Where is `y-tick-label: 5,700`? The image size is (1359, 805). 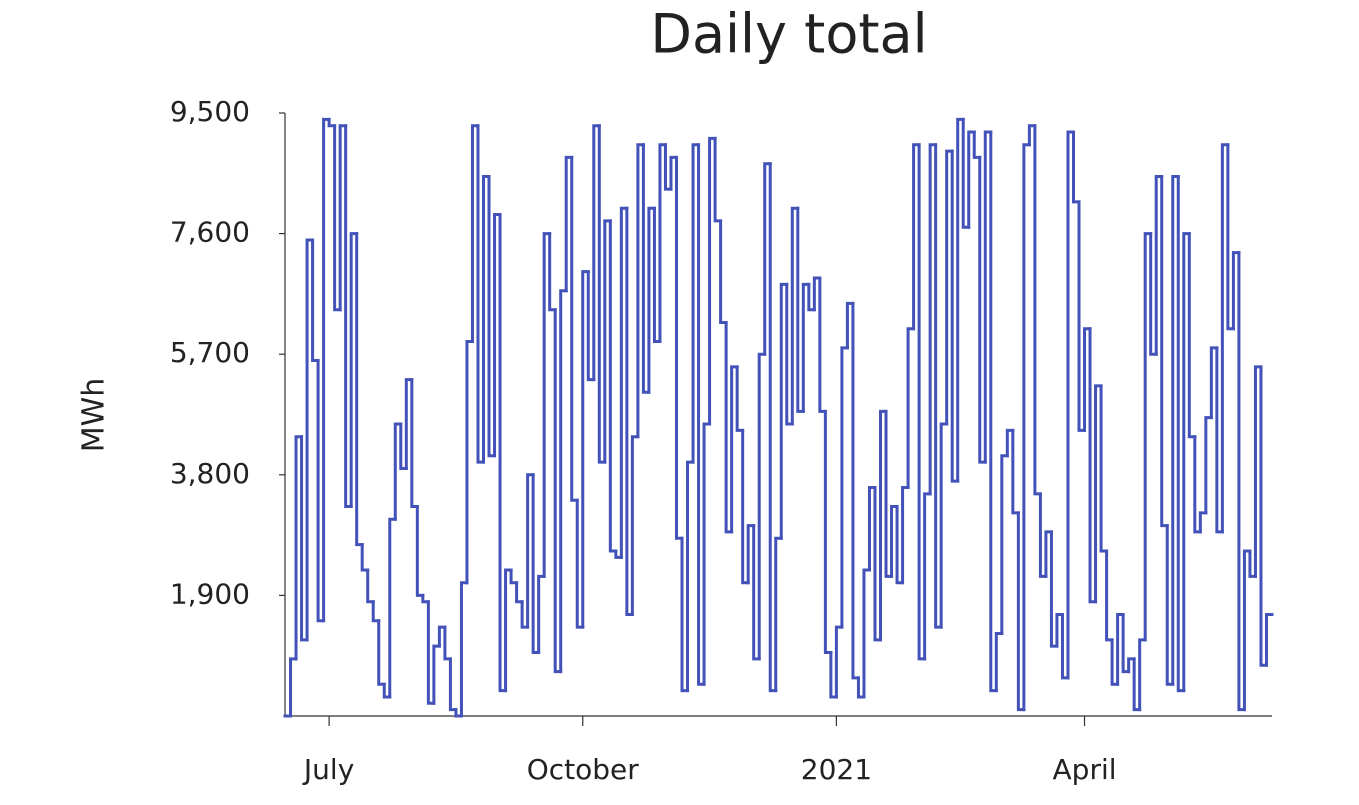
y-tick-label: 5,700 is located at coordinates (210, 352).